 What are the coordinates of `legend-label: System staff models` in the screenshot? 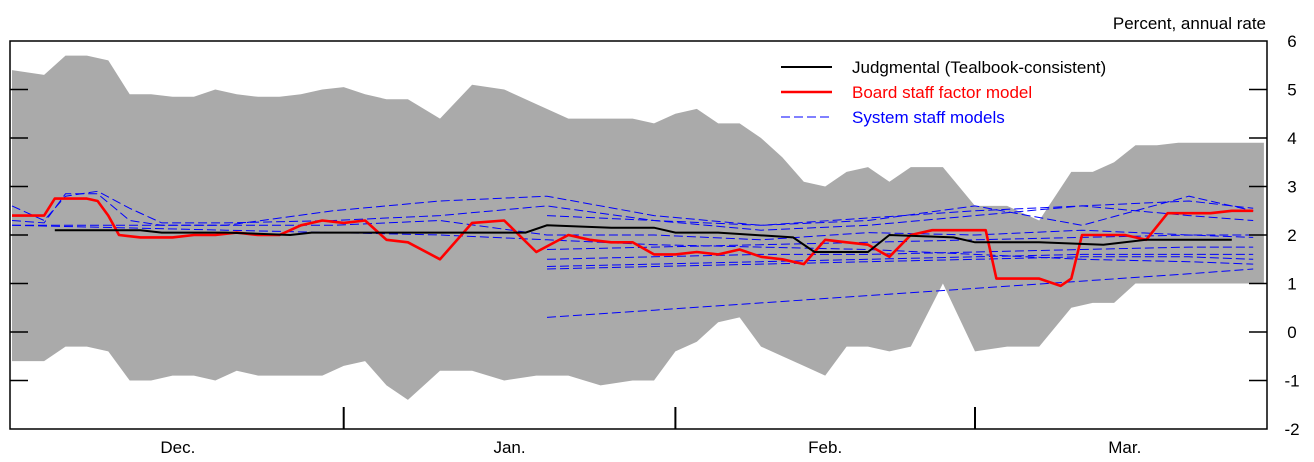 It's located at (928, 117).